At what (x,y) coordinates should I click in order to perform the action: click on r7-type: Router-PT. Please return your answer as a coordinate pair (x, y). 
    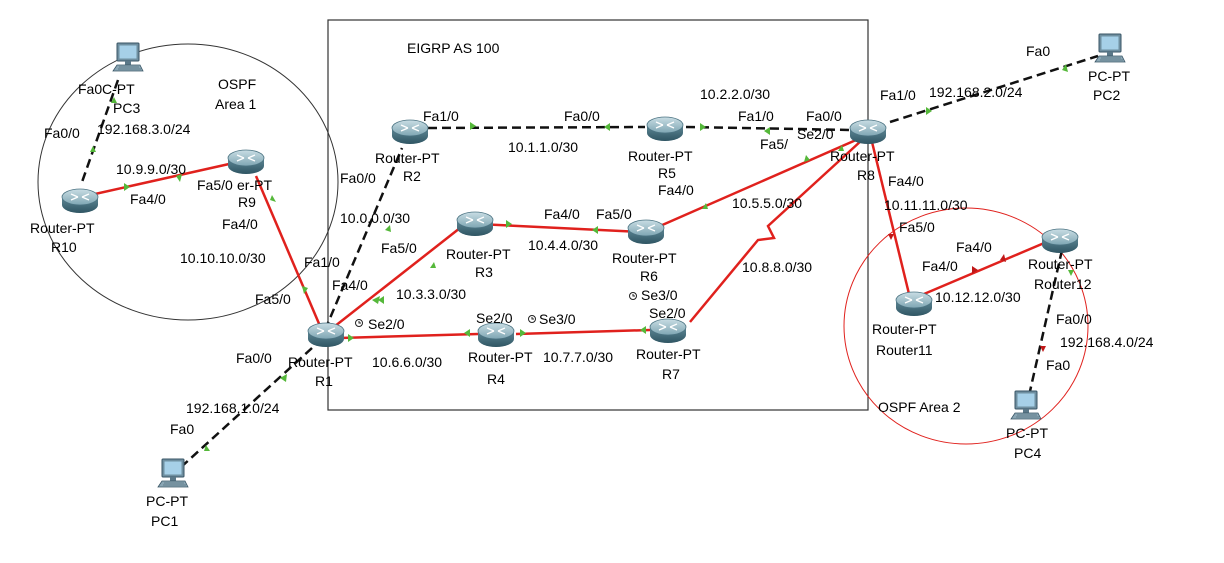
    Looking at the image, I should click on (668, 354).